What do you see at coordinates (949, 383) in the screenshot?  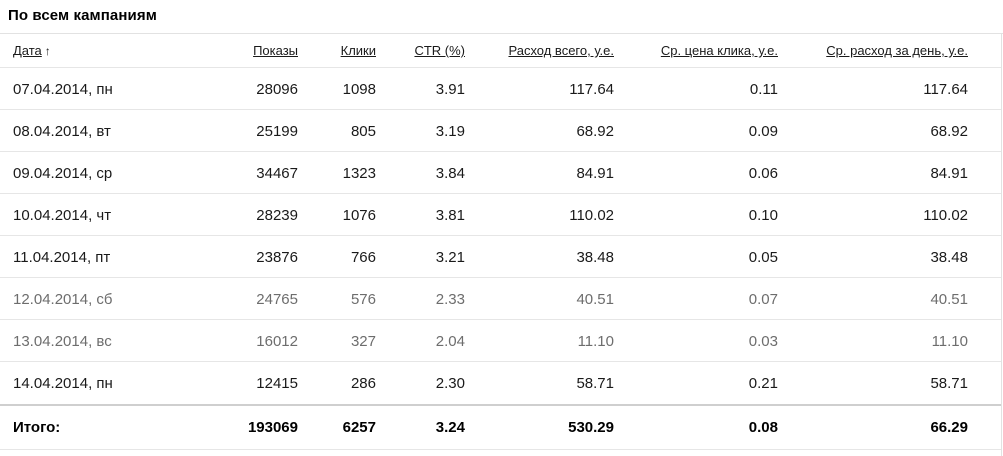 I see `cell-daily: 58.71` at bounding box center [949, 383].